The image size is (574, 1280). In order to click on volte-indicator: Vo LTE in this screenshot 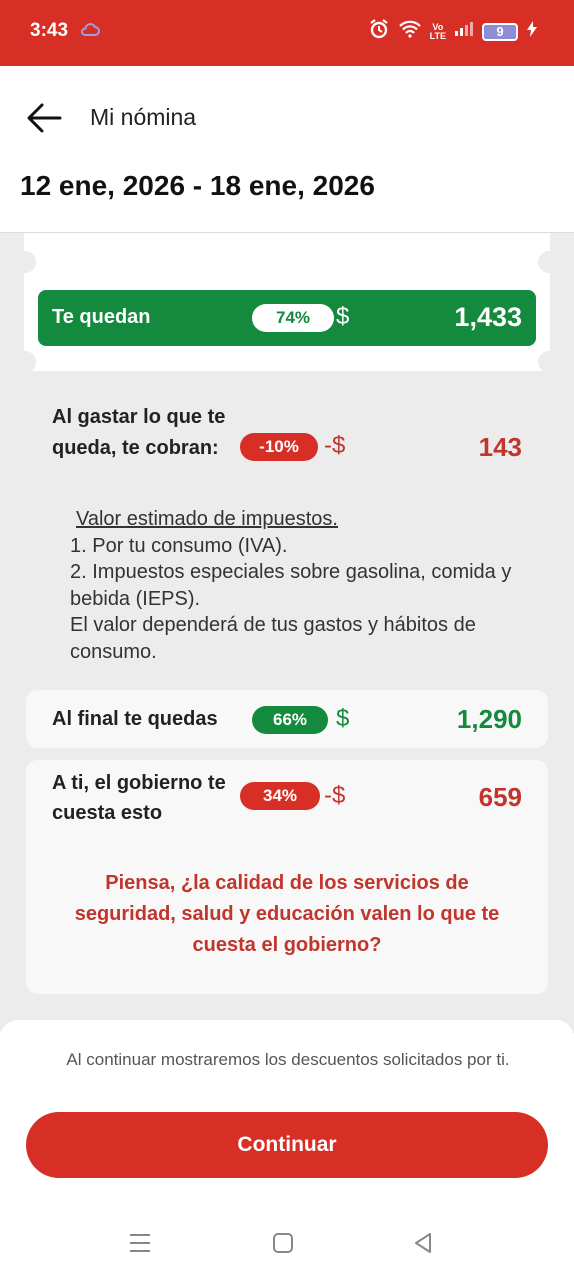, I will do `click(437, 31)`.